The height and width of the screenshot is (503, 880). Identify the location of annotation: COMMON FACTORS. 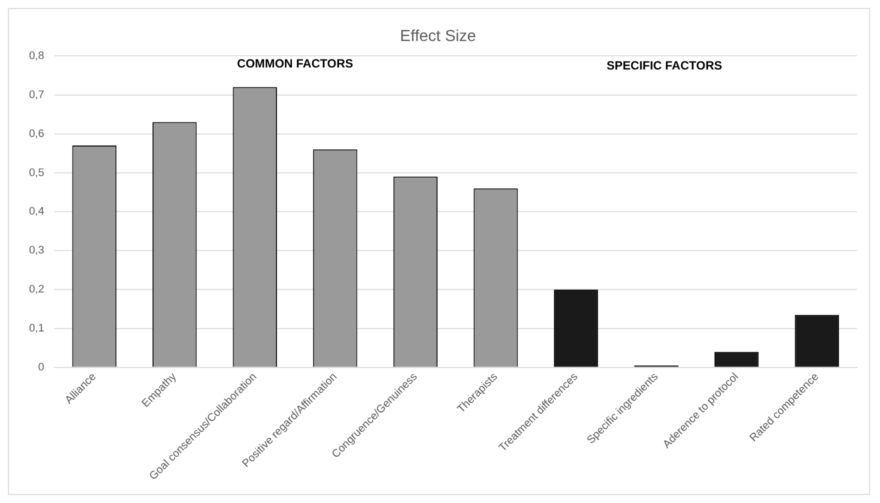
(295, 63).